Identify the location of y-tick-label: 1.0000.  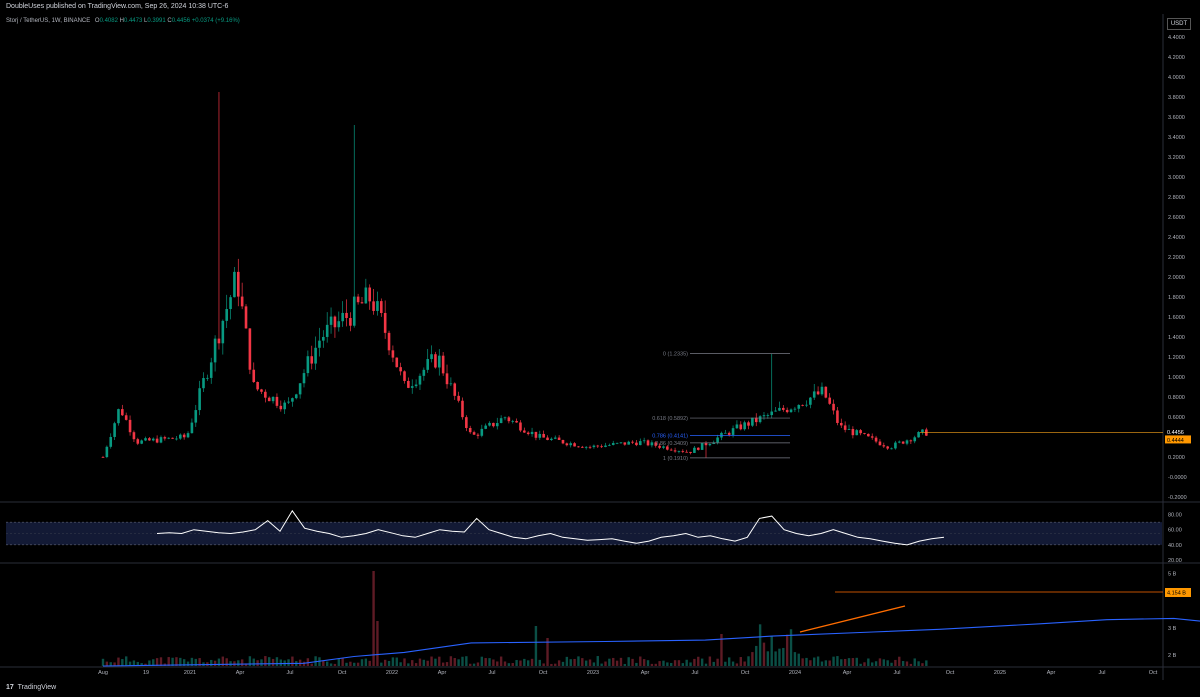
(1176, 378).